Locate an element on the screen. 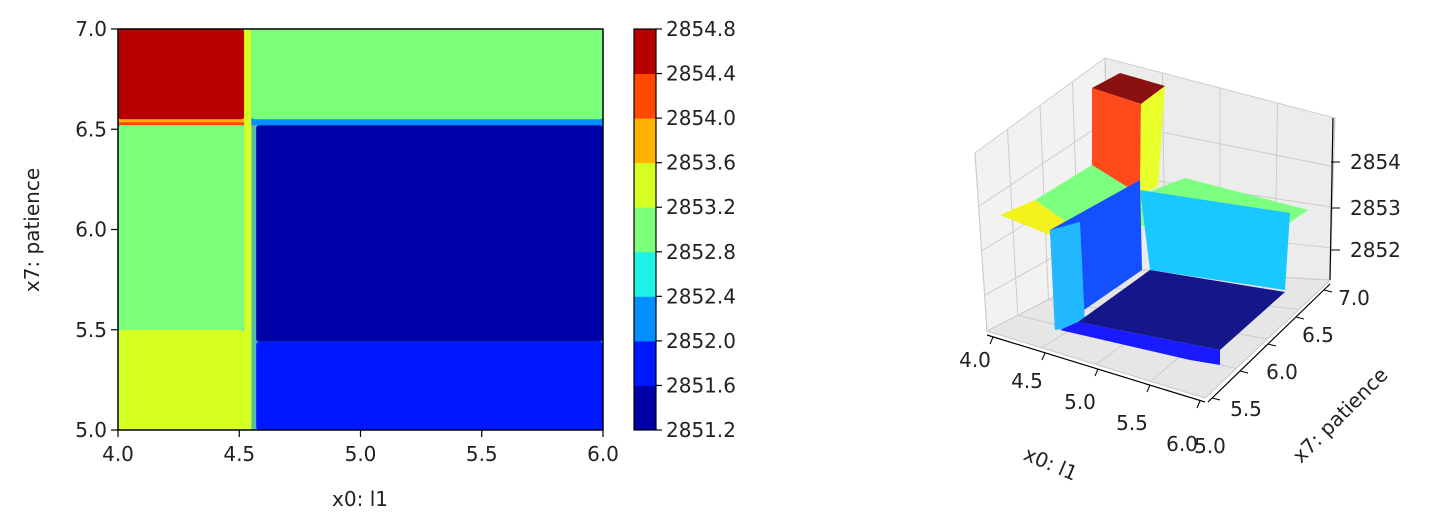 This screenshot has width=1436, height=532. z-tick-label: 2853 is located at coordinates (1375, 208).